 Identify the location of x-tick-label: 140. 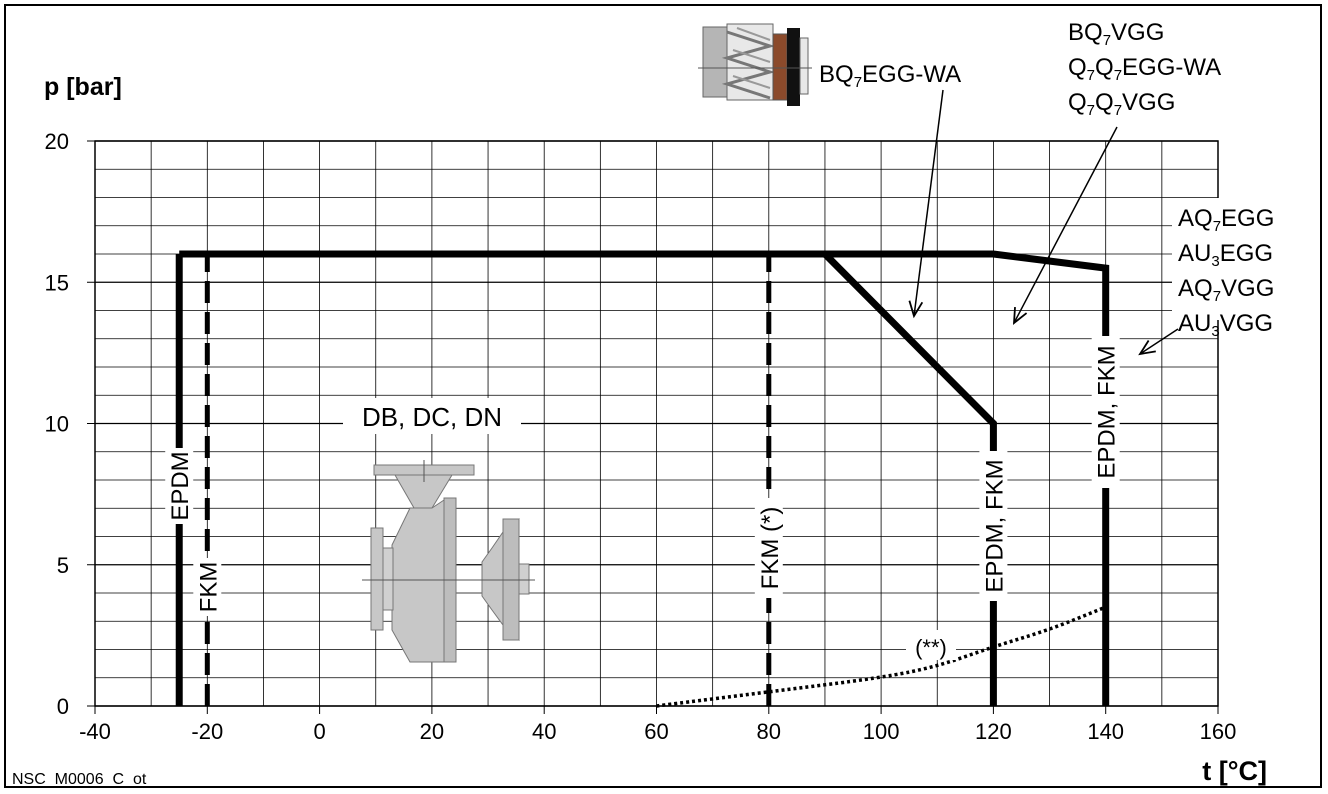
(1105, 731).